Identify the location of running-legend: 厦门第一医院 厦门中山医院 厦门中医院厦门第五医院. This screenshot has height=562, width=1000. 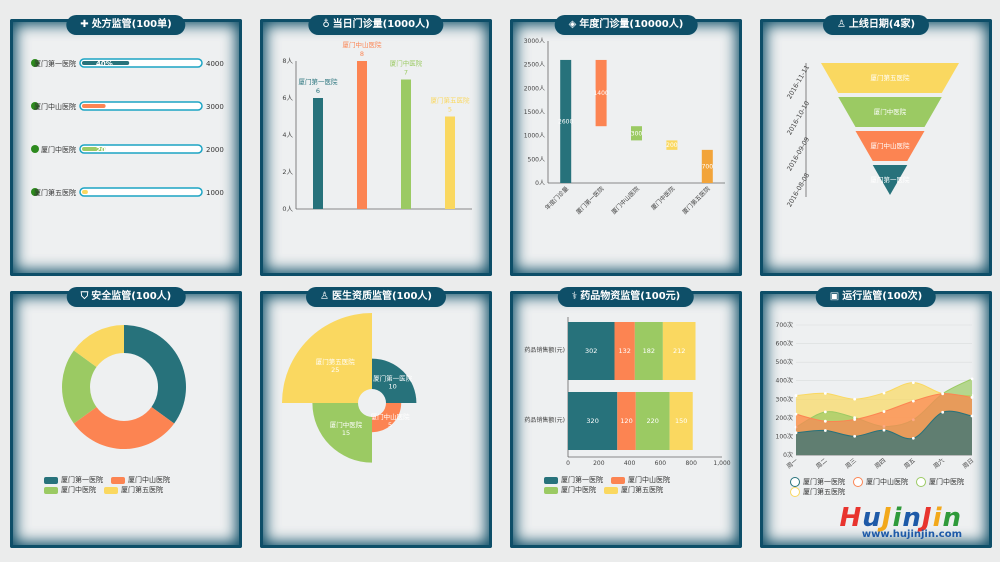
(885, 487).